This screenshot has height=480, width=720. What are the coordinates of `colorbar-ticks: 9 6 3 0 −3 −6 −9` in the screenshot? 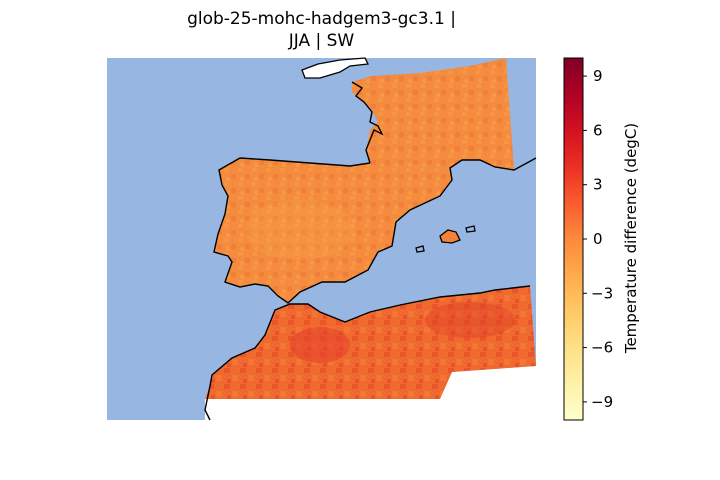 It's located at (598, 239).